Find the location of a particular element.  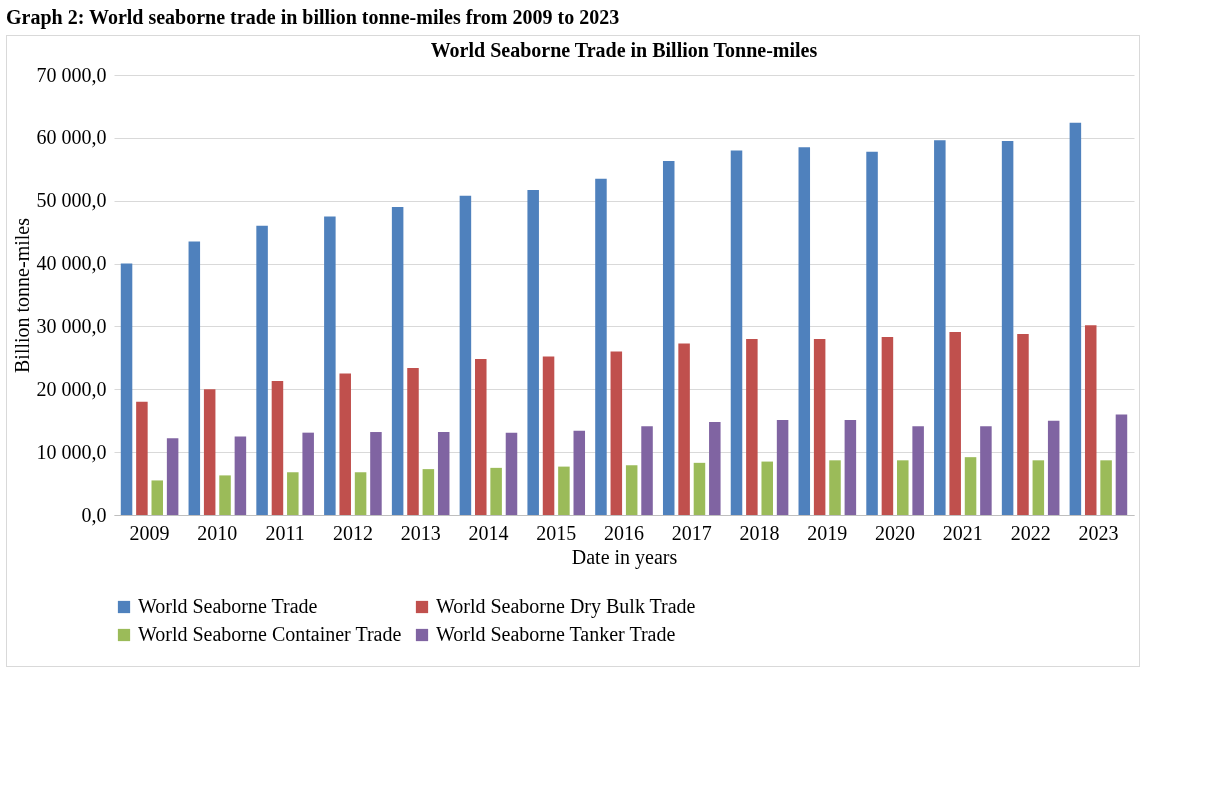

x-tick-label: 2010 is located at coordinates (217, 532).